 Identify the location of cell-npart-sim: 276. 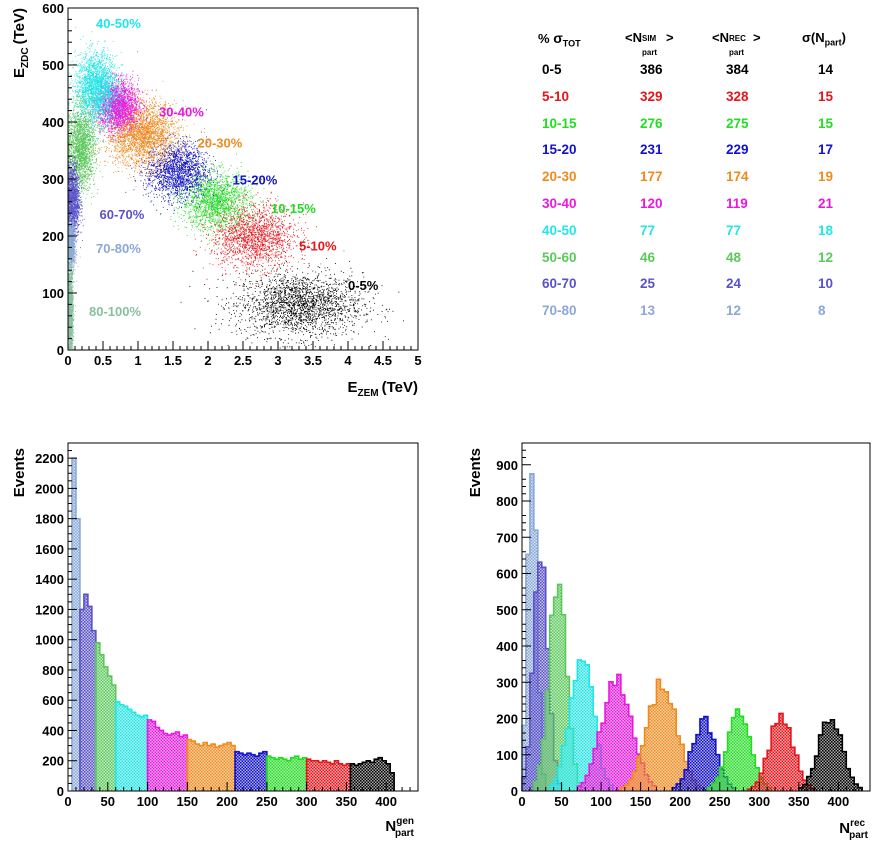
(651, 123).